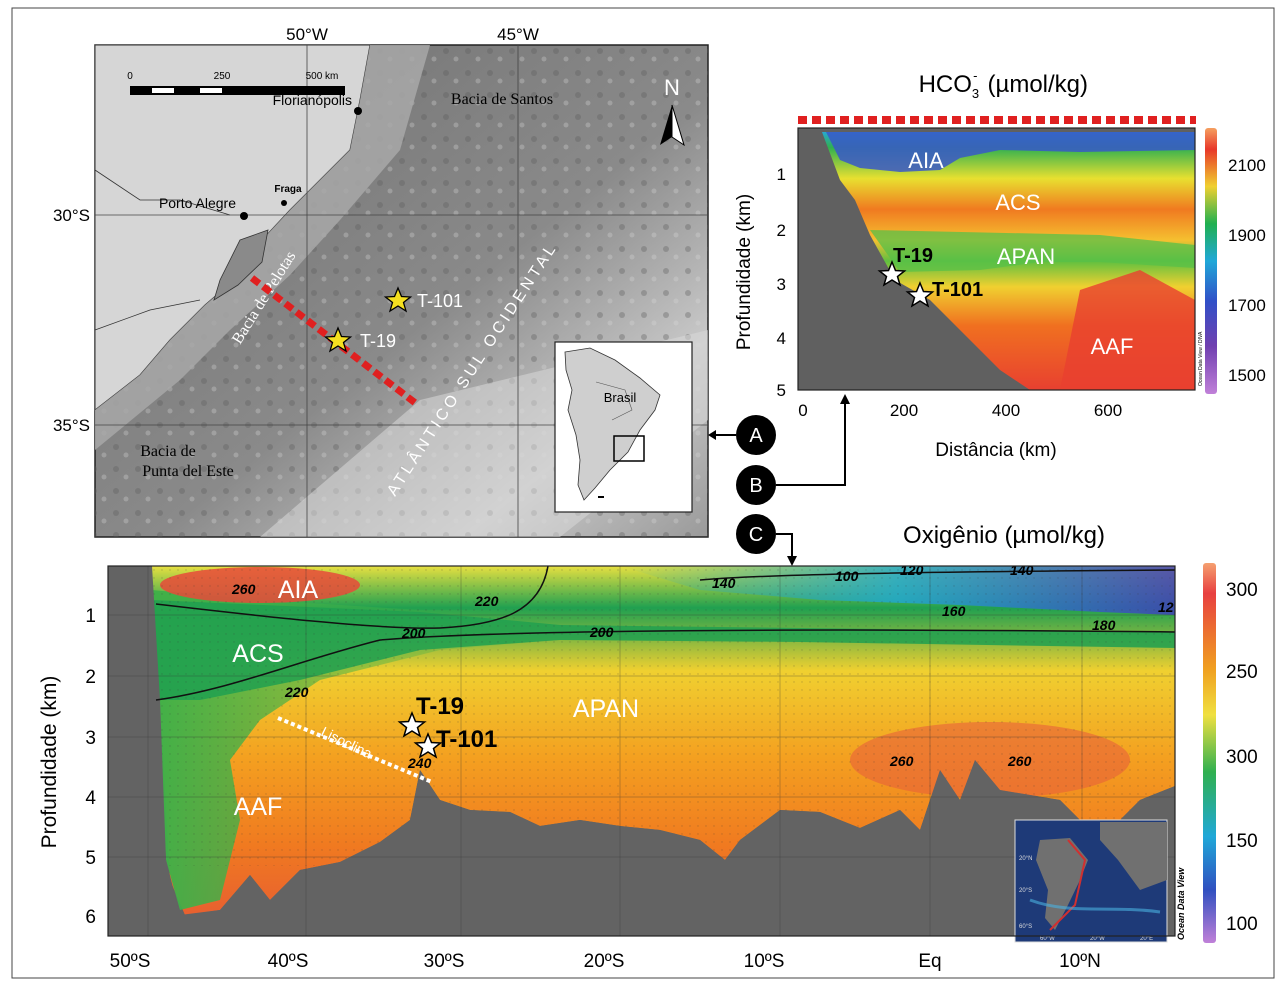  I want to click on map-station-t101-label: T-101, so click(440, 301).